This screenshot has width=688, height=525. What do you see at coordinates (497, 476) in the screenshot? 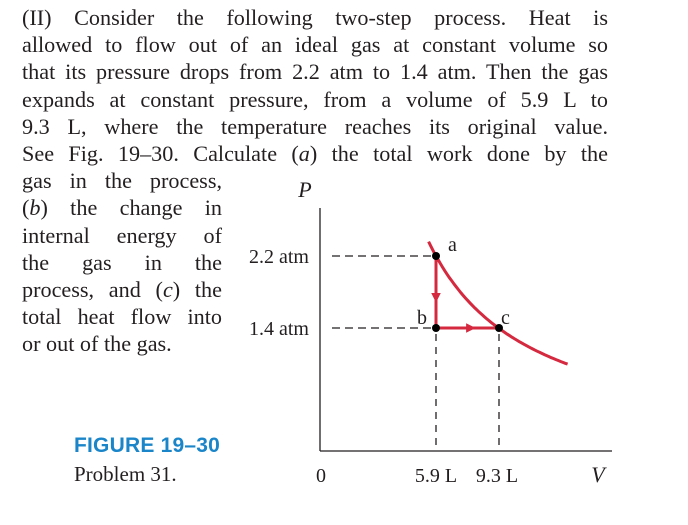
I see `volume-tick-label: 9.3 L` at bounding box center [497, 476].